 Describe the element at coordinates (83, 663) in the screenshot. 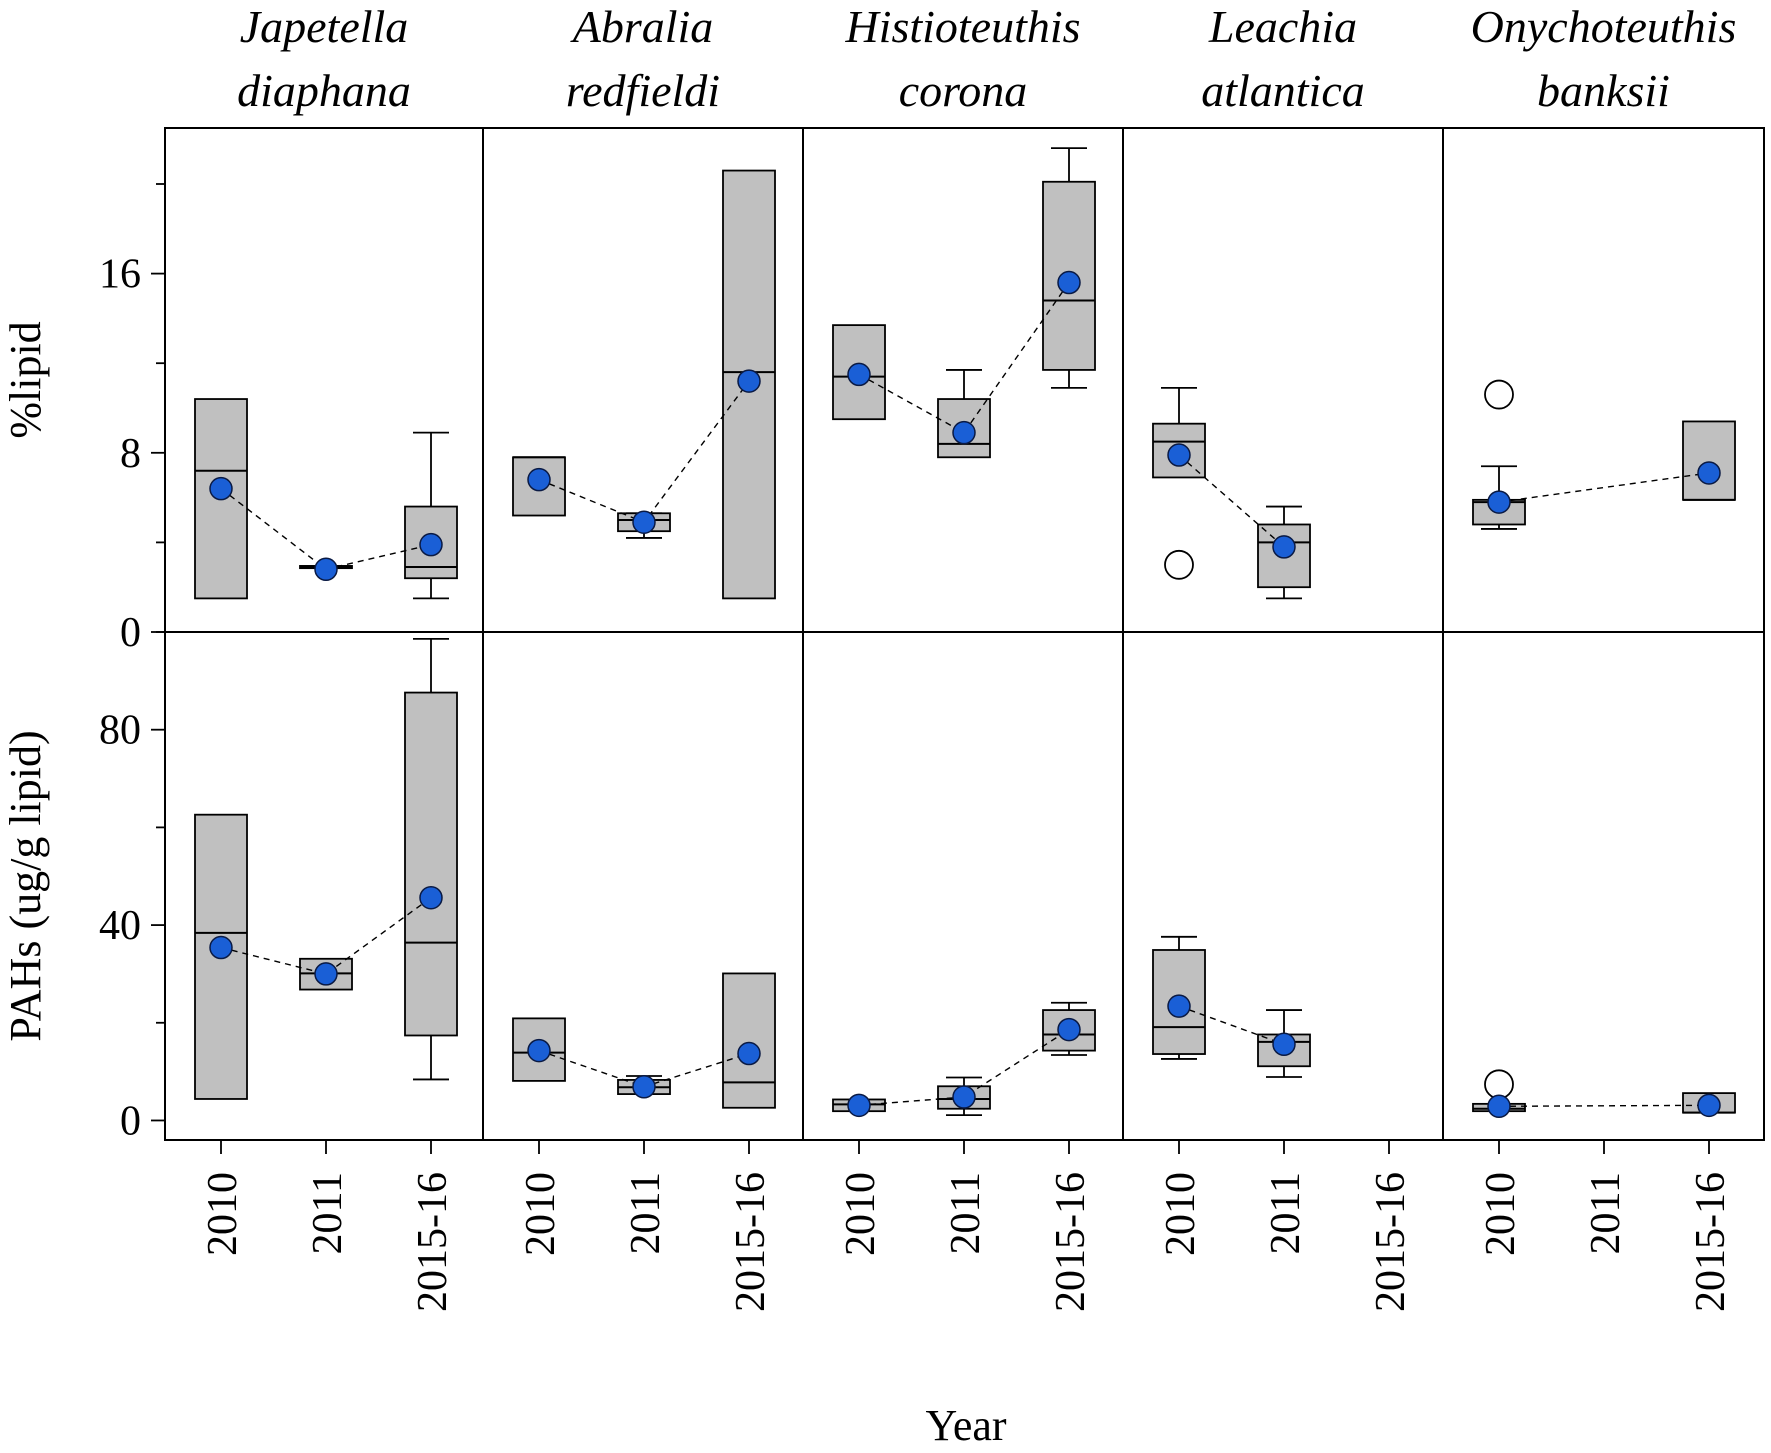

I see `y-axes: 0 8 16 %lipid 0 40 80 PAHs (ug/g lipid)` at that location.